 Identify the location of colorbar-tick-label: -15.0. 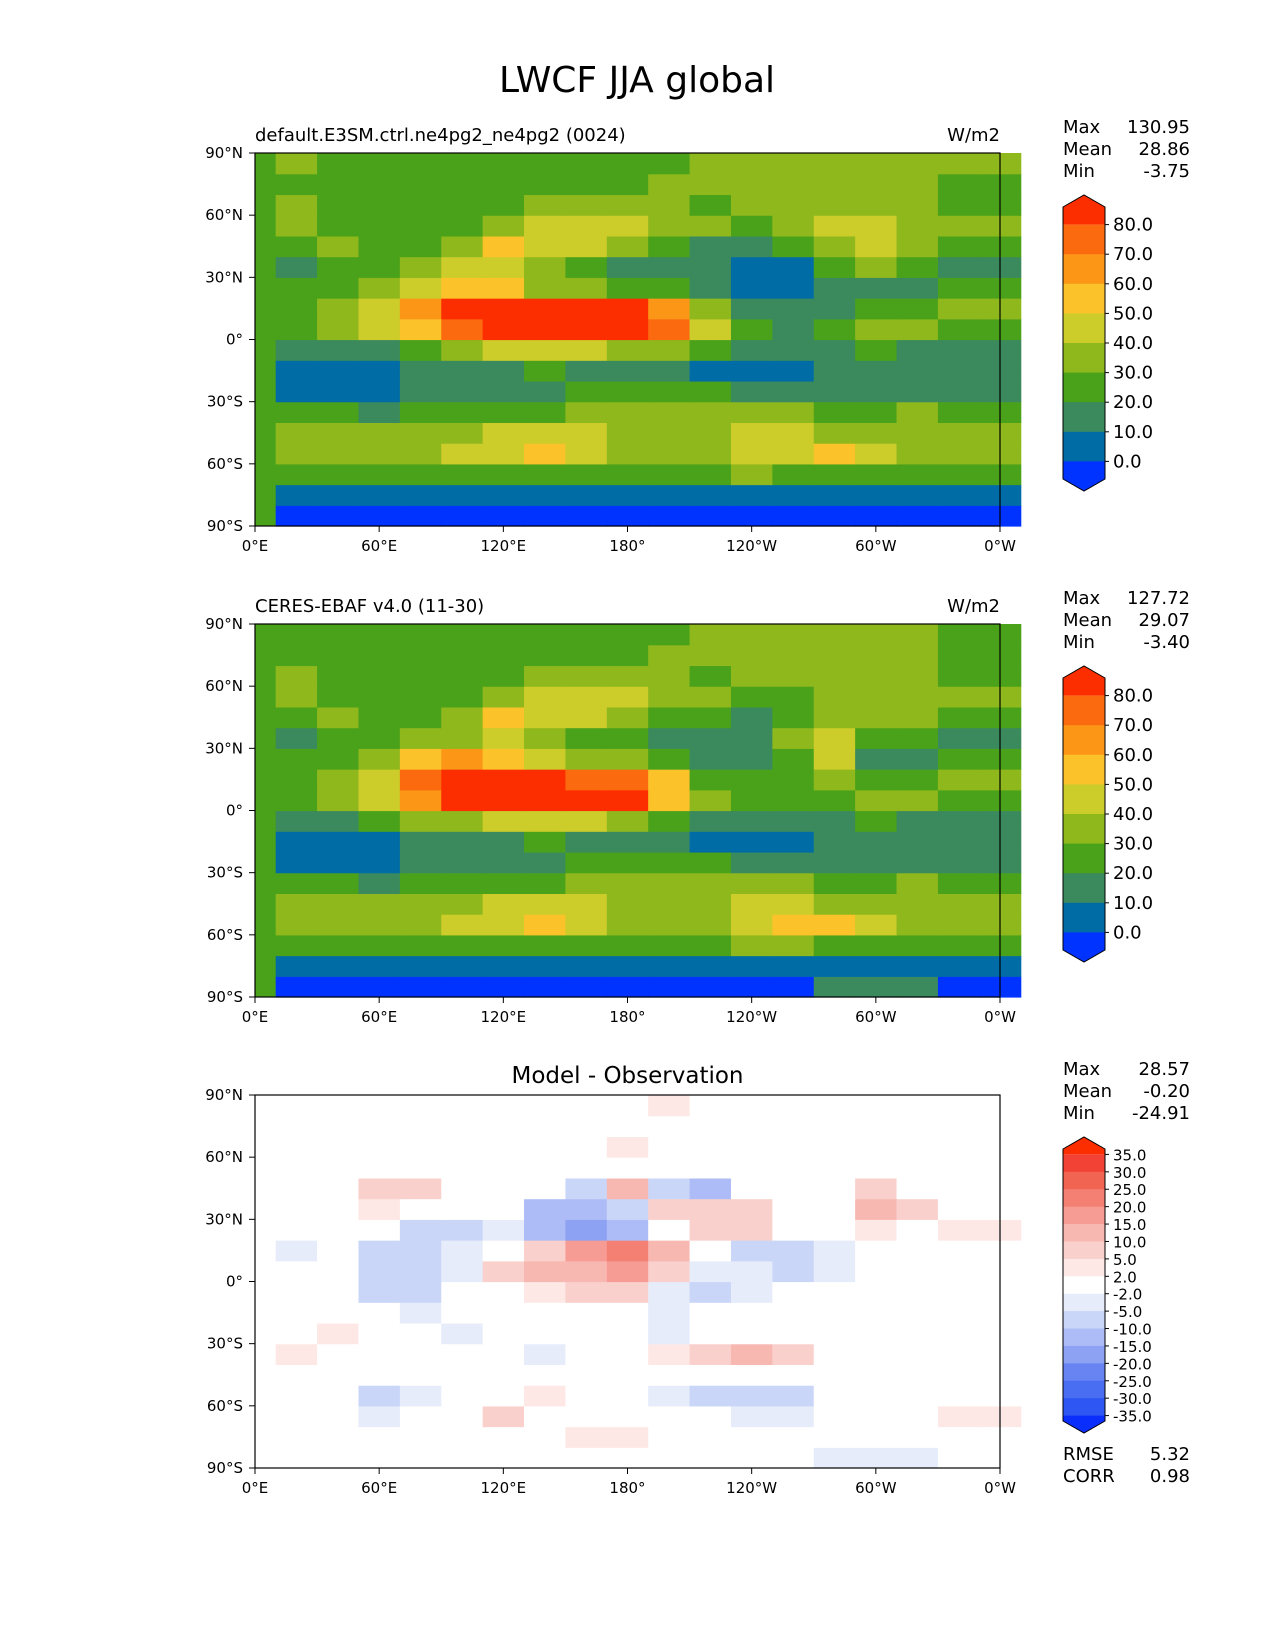
(1132, 1347).